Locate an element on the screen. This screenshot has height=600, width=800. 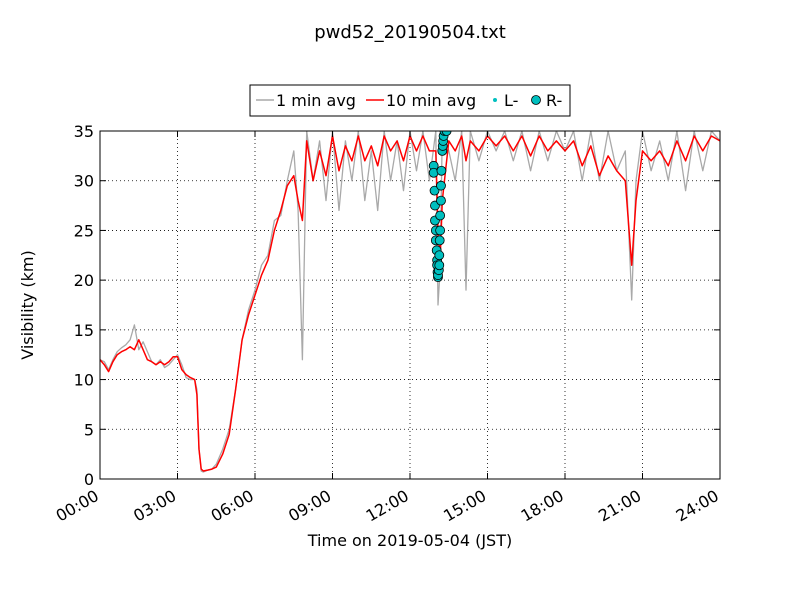
legend: 1 min avg 10 min avg L- R- is located at coordinates (410, 100).